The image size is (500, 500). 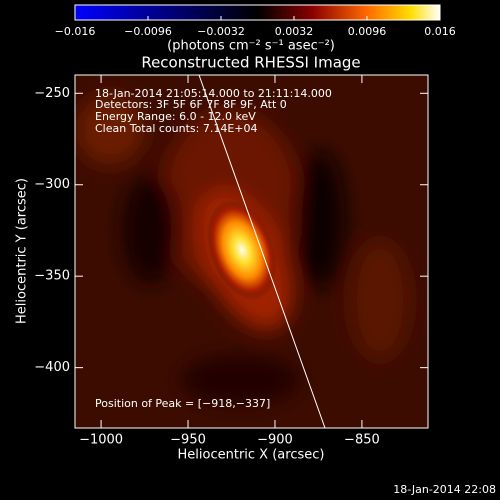 I want to click on annotation: Energy Range: 6.0 - 12.0 keV, so click(x=175, y=116).